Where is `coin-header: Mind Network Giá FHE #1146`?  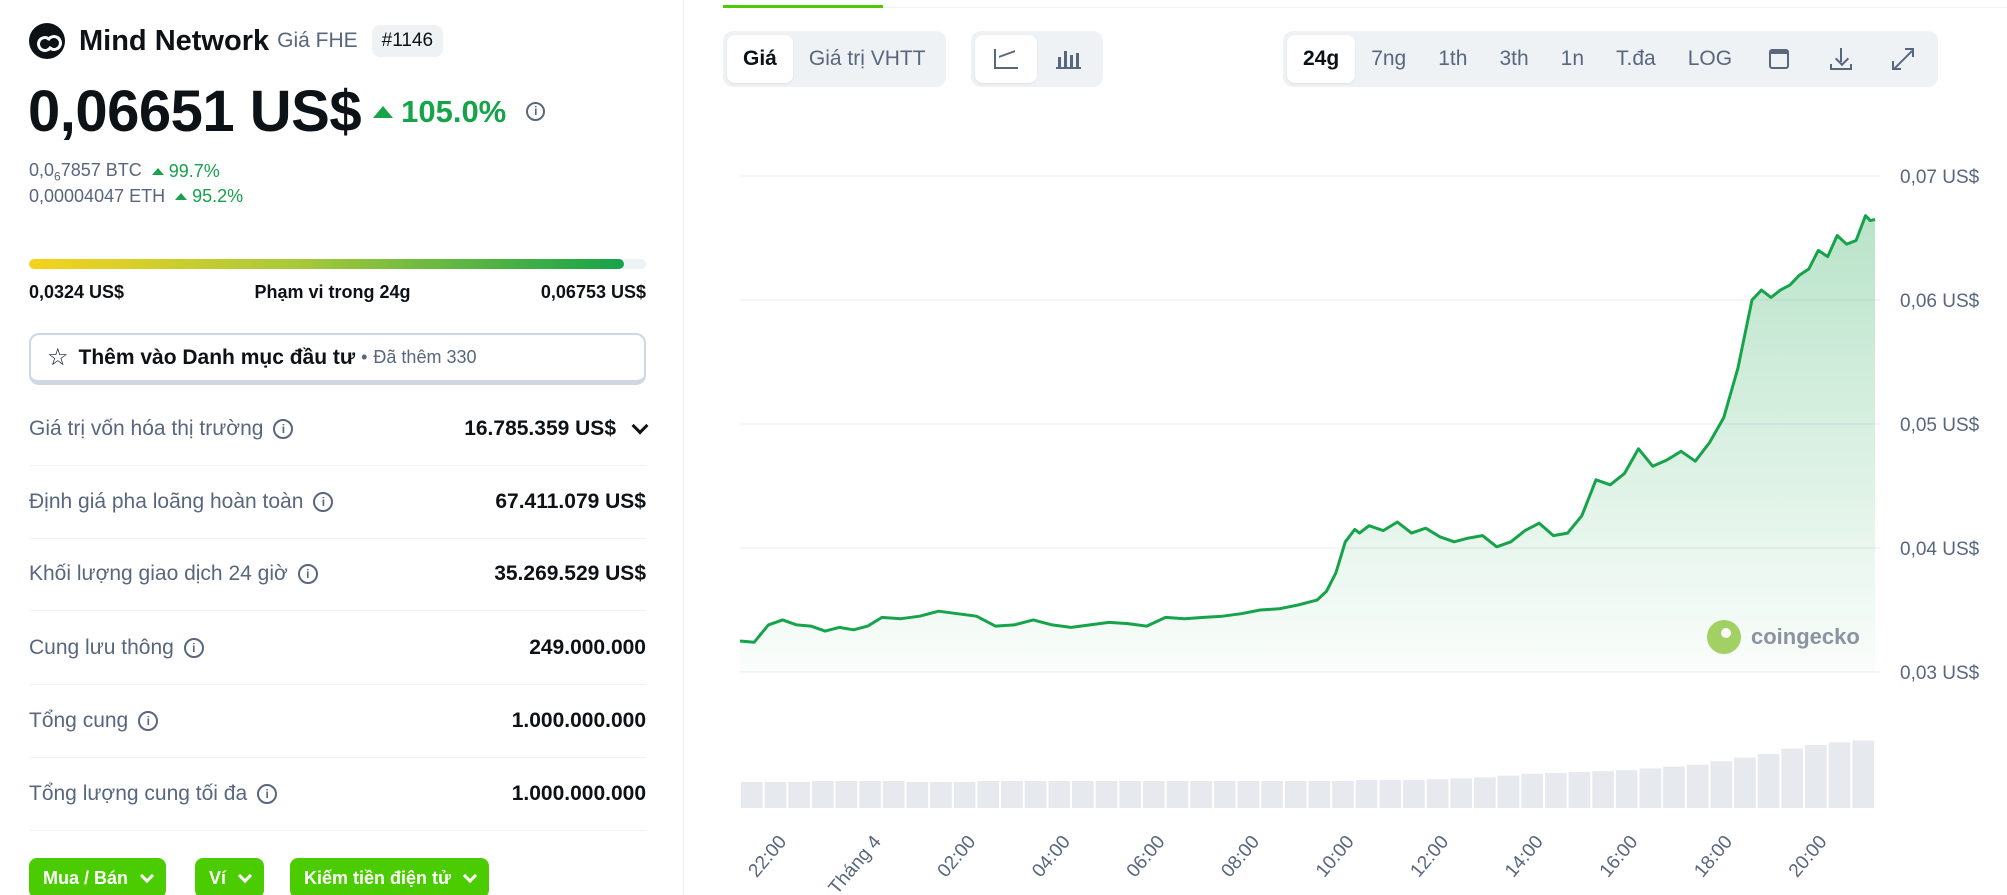 coin-header: Mind Network Giá FHE #1146 is located at coordinates (236, 41).